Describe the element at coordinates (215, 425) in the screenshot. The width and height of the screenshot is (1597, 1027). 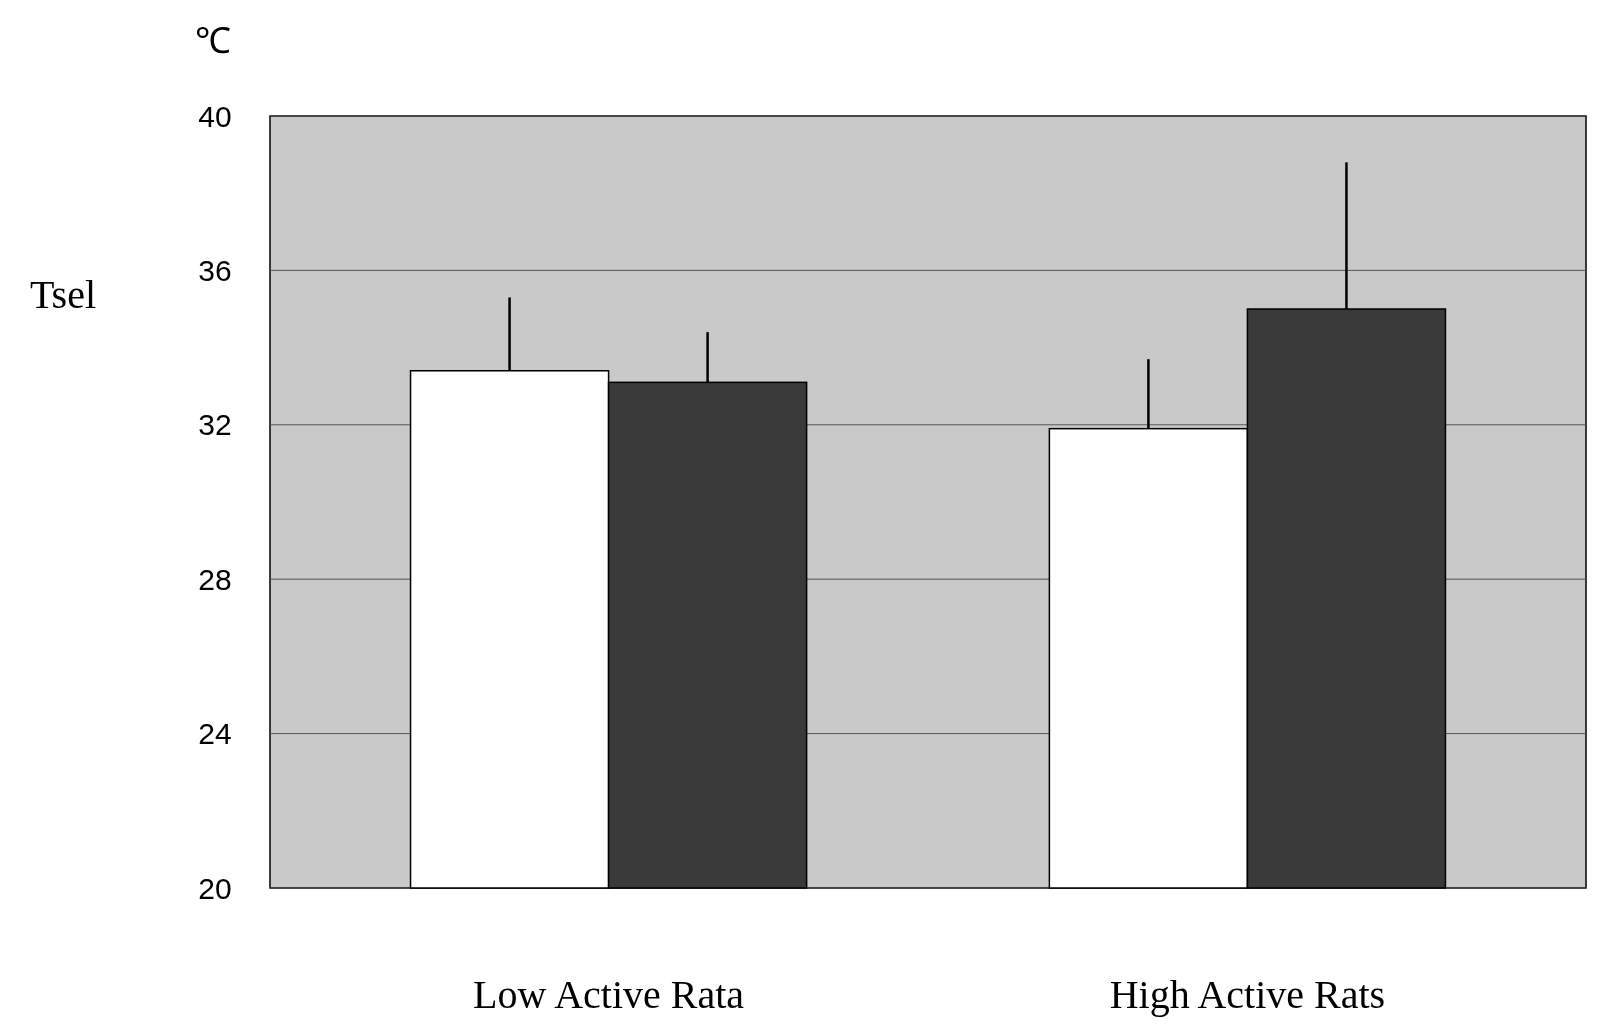
I see `y-tick-label: 32` at that location.